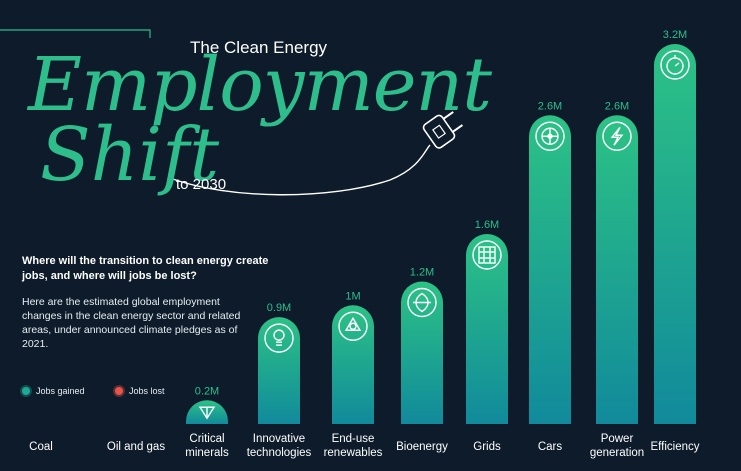 This screenshot has width=741, height=471. I want to click on legend-lost: Jobs lost, so click(140, 391).